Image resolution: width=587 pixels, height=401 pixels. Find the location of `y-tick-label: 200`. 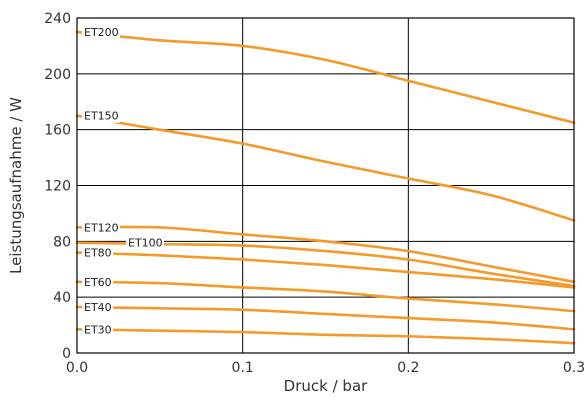

y-tick-label: 200 is located at coordinates (57, 75).